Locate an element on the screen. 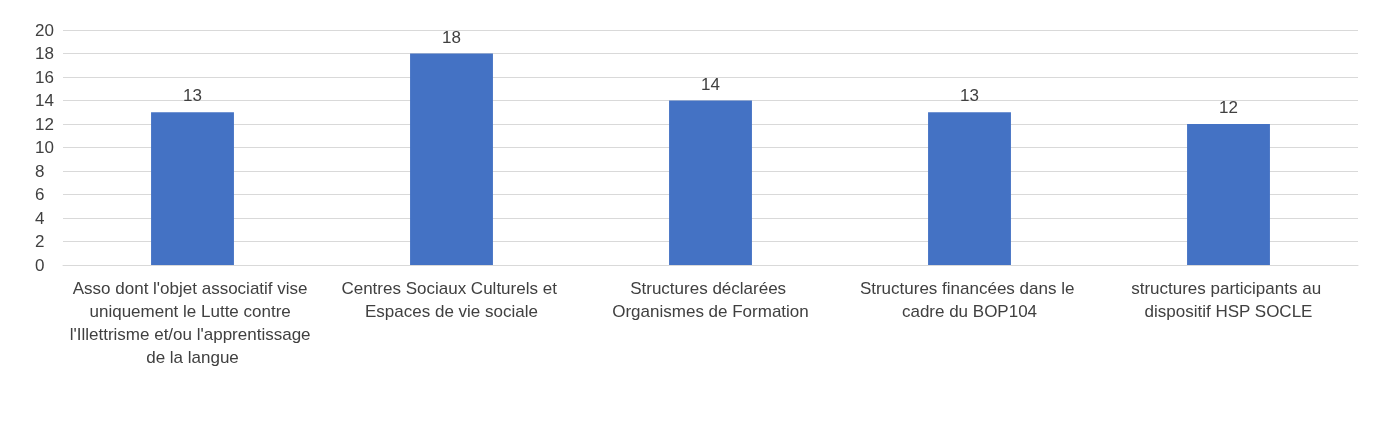 This screenshot has width=1378, height=431. y-tick-label: 18 is located at coordinates (44, 53).